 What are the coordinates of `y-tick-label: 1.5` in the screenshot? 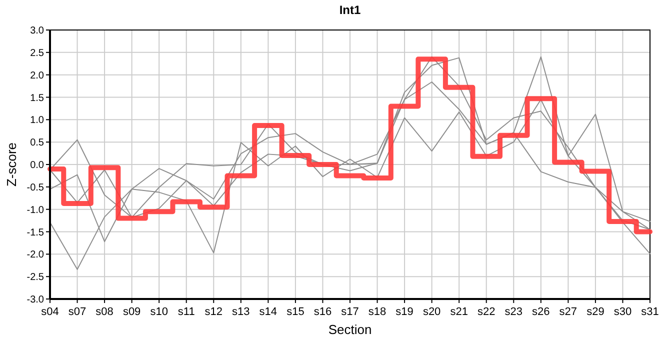 It's located at (37, 98).